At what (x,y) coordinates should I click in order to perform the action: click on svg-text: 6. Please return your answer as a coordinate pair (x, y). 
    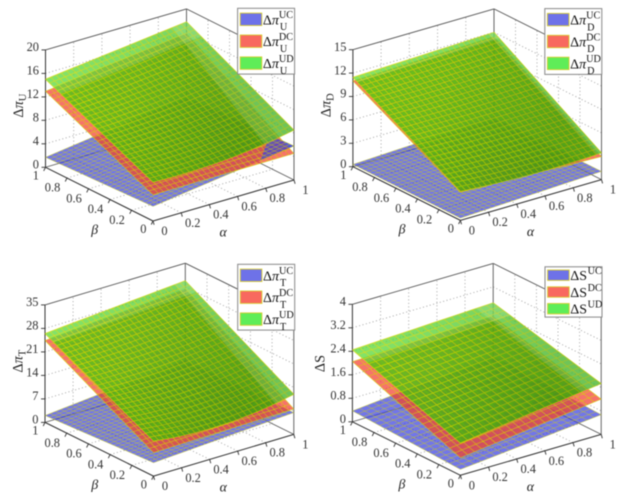
    Looking at the image, I should click on (343, 117).